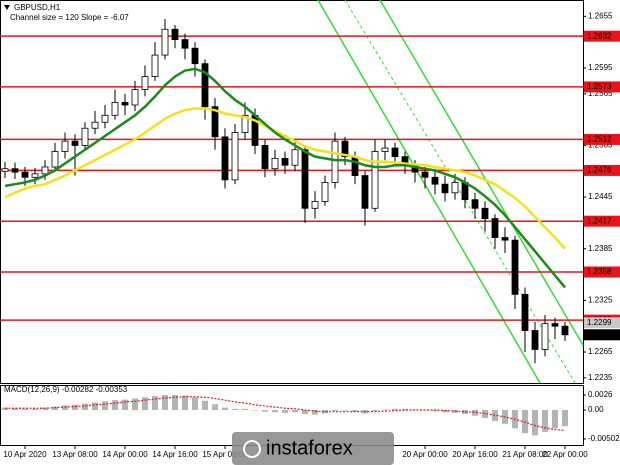 The width and height of the screenshot is (620, 465). Describe the element at coordinates (600, 377) in the screenshot. I see `y-tick-label: 1.2235` at that location.